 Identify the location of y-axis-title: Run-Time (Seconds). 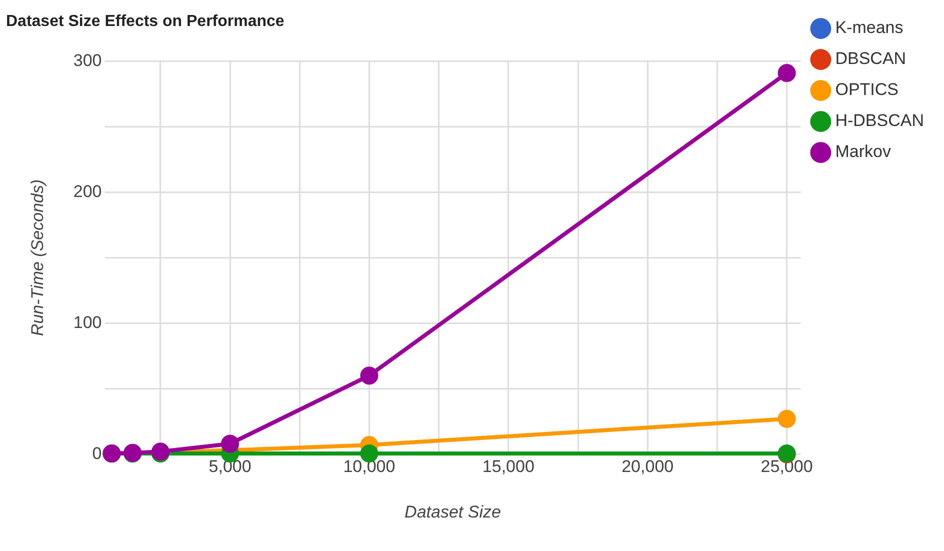
(37, 257).